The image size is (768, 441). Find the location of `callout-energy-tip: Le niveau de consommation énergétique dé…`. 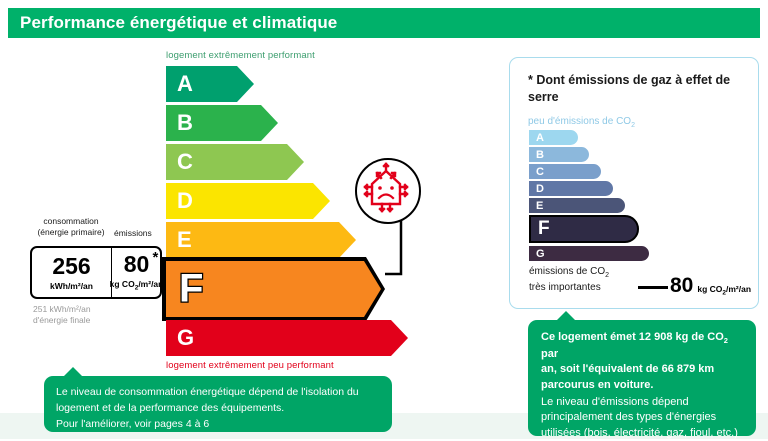

callout-energy-tip: Le niveau de consommation énergétique dé… is located at coordinates (218, 399).